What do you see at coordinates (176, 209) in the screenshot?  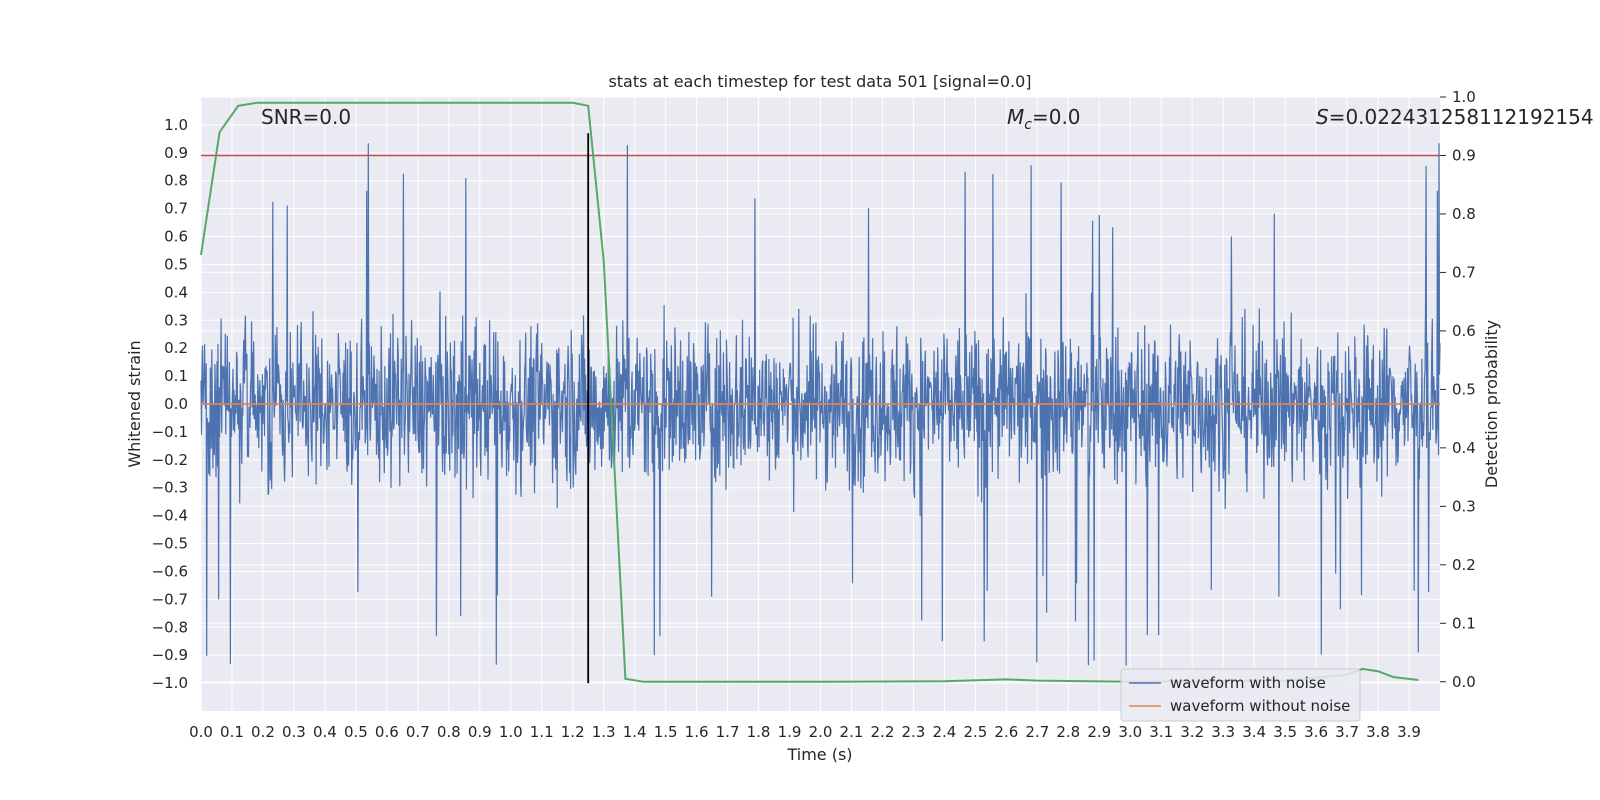 I see `y-tick-label: 0.7` at bounding box center [176, 209].